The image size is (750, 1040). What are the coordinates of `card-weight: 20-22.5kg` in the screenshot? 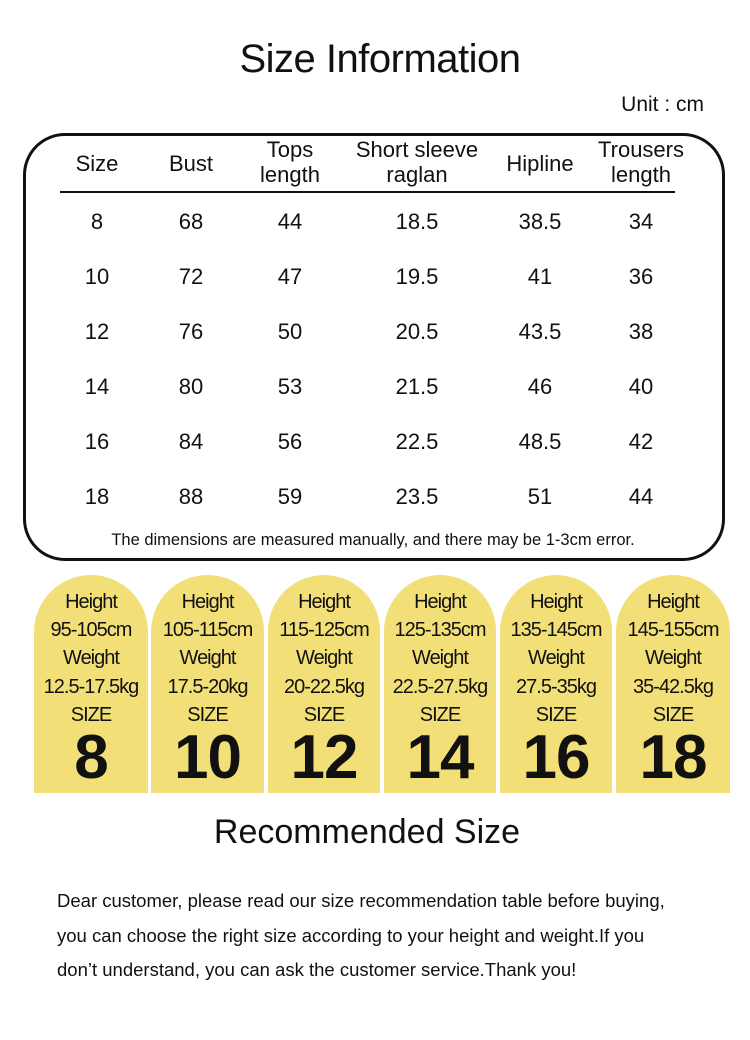 It's located at (324, 687).